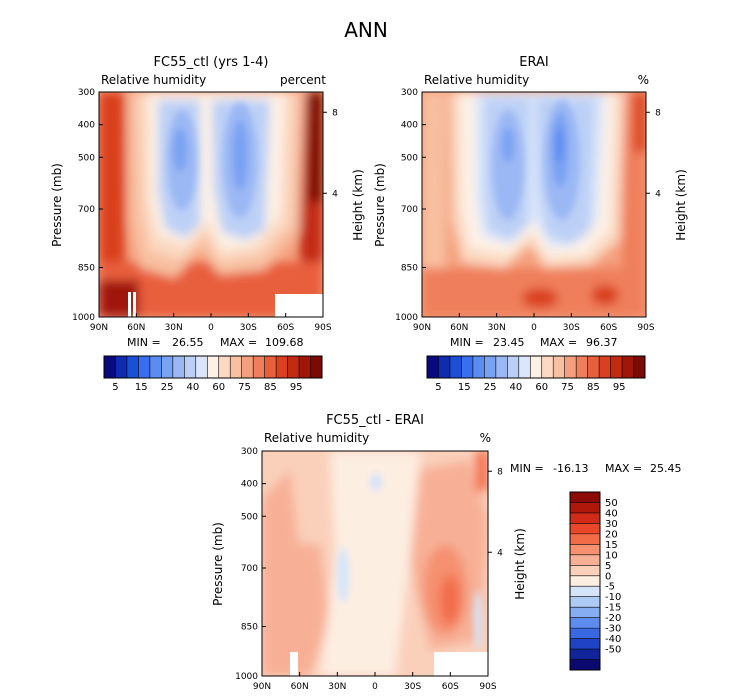 This screenshot has width=733, height=699. What do you see at coordinates (611, 555) in the screenshot?
I see `colorbar-label: 10` at bounding box center [611, 555].